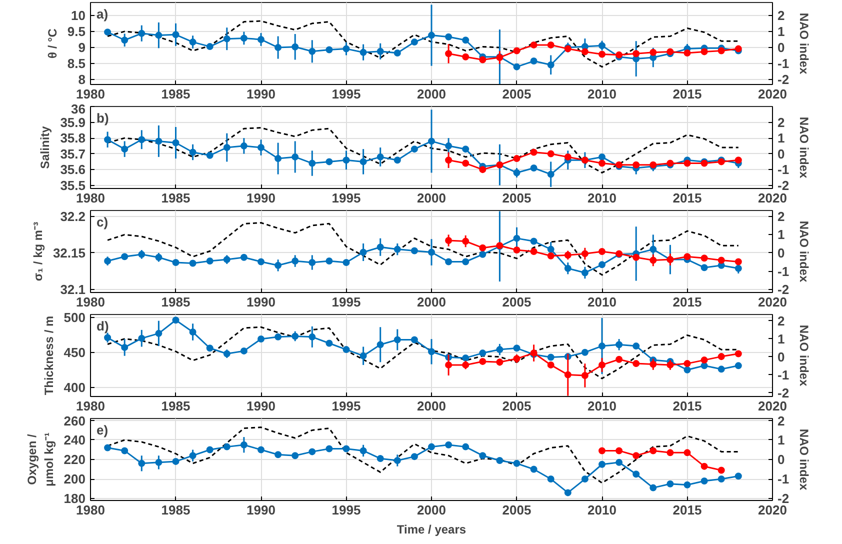  I want to click on annotation: a), so click(102, 14).